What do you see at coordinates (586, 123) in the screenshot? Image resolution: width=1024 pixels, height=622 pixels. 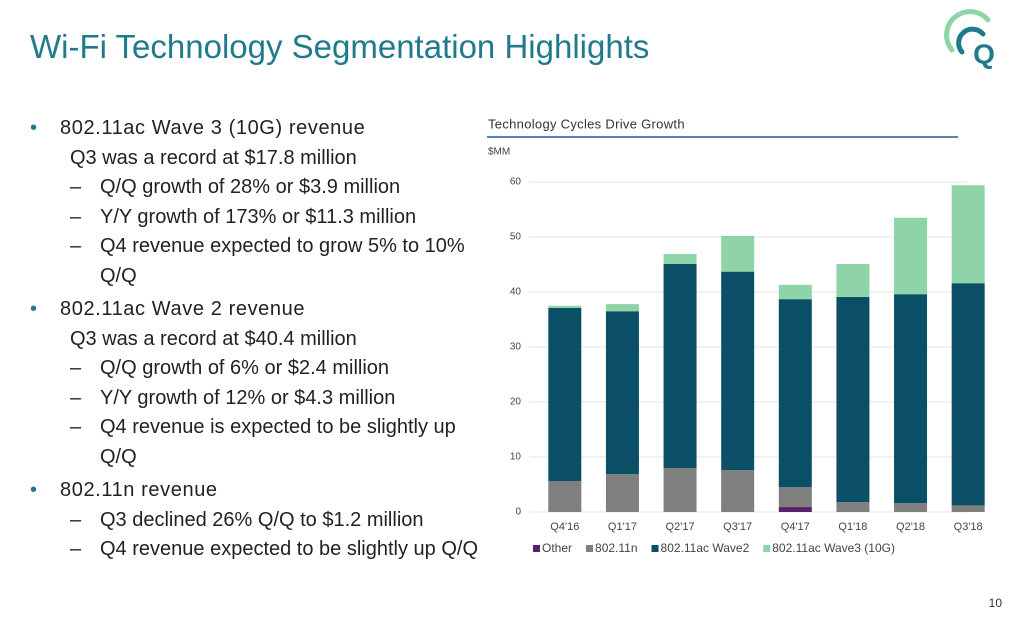 I see `chart-title: Technology Cycles Drive Growth` at bounding box center [586, 123].